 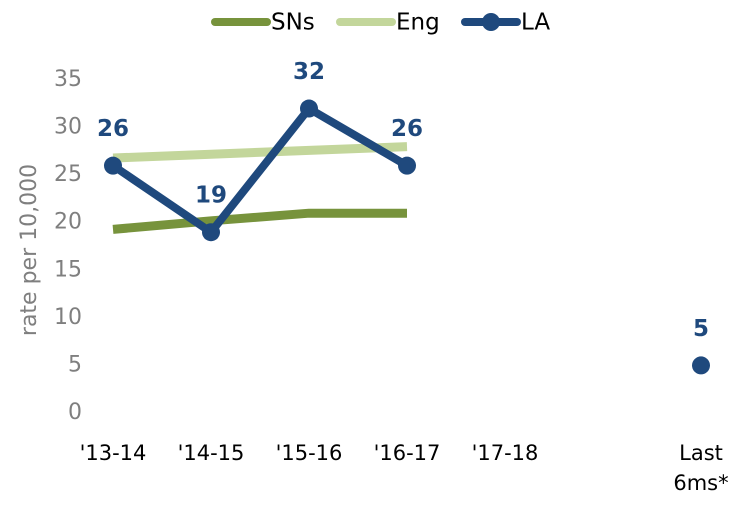 I want to click on x-tick-label: '15-16, so click(x=309, y=453).